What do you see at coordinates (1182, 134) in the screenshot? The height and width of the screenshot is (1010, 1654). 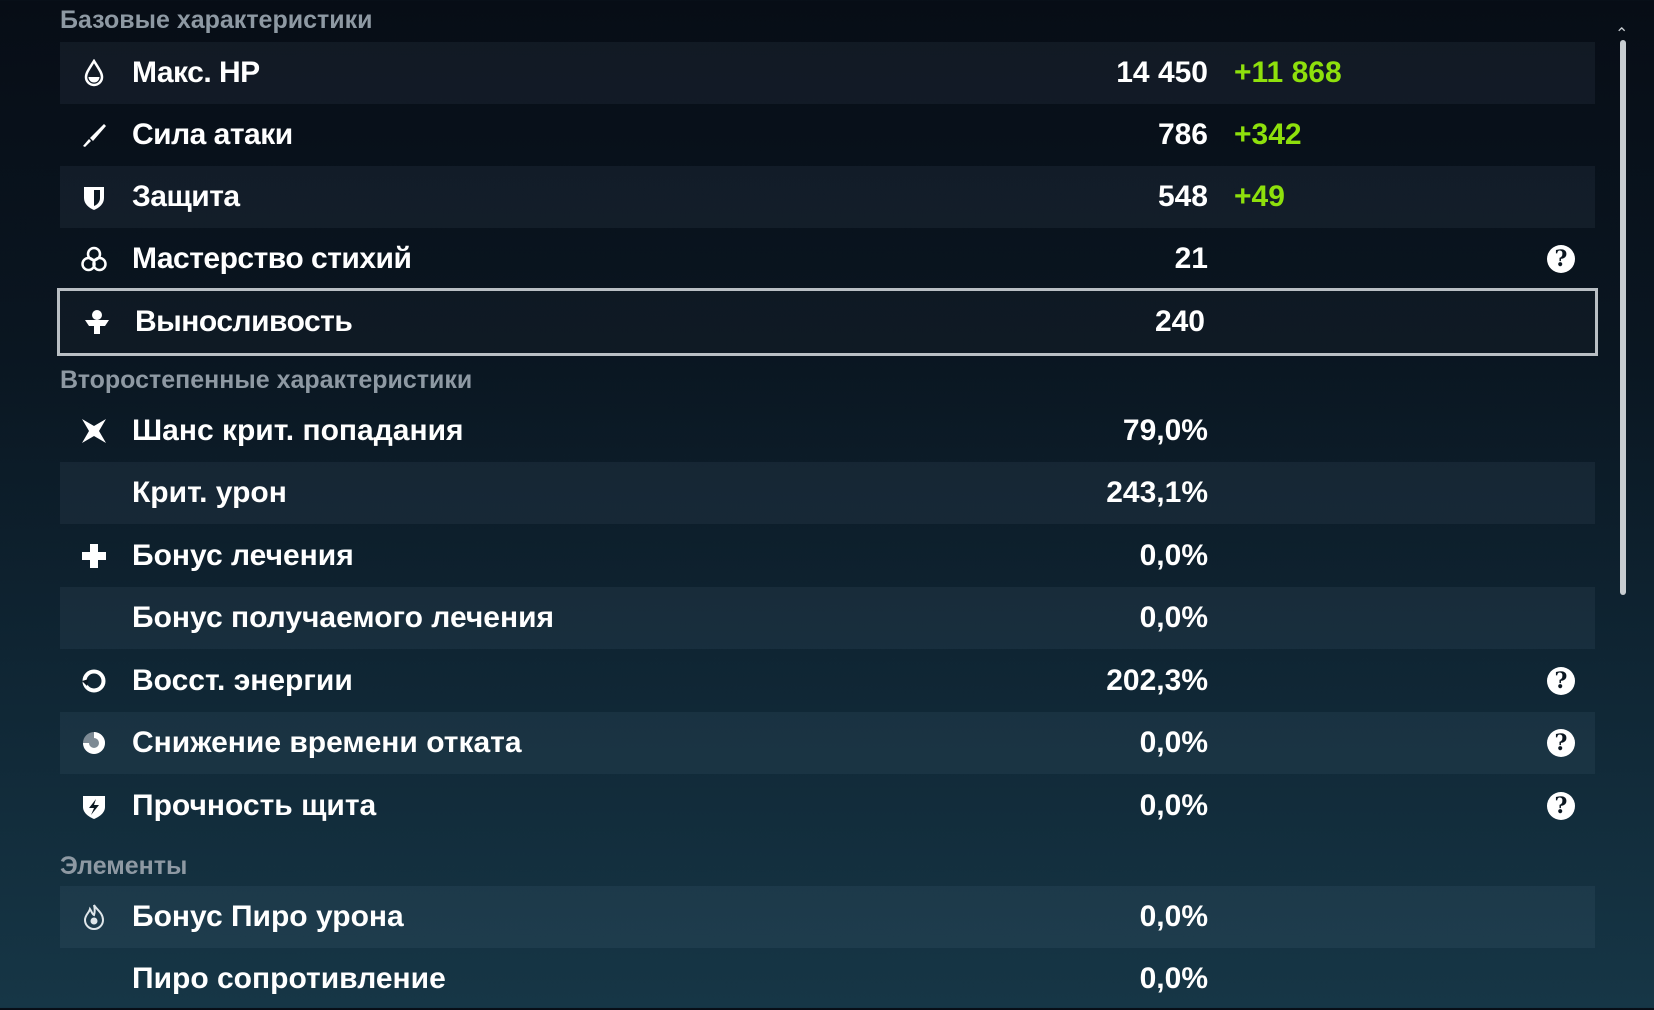 I see `stat-value: 786` at bounding box center [1182, 134].